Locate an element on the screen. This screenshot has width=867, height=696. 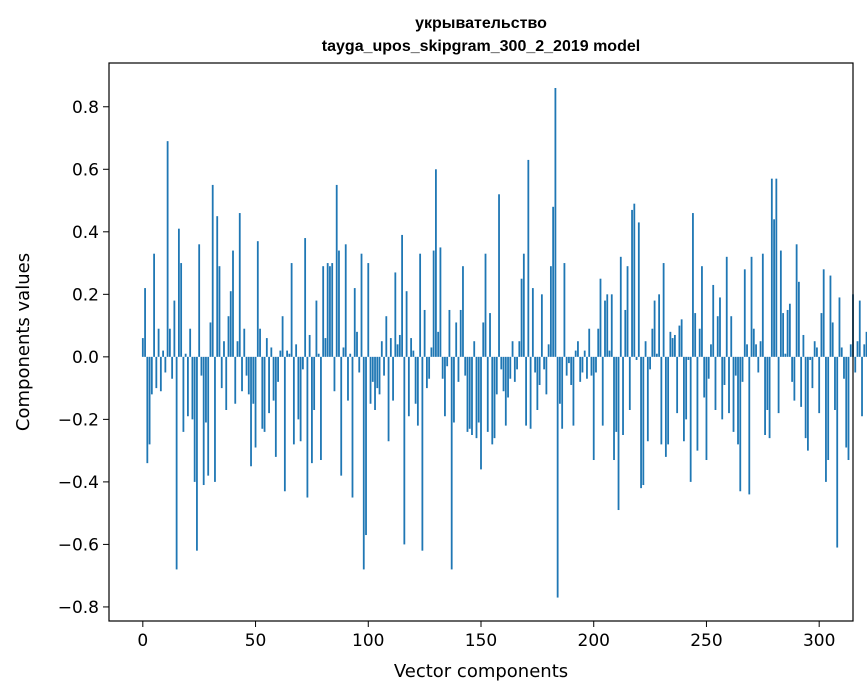
x-tick-label: 100 is located at coordinates (368, 641).